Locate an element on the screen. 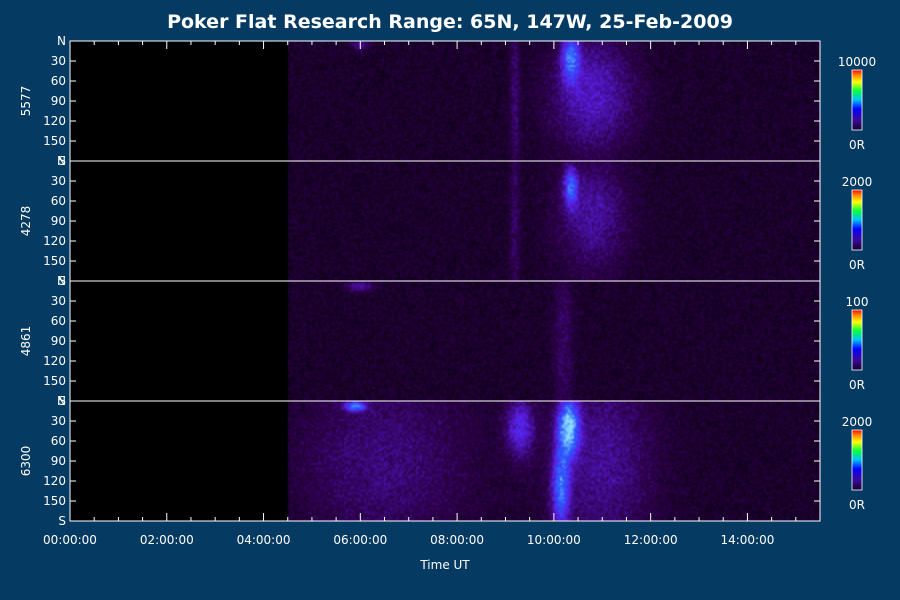  x-axis-label: Time UT is located at coordinates (444, 565).